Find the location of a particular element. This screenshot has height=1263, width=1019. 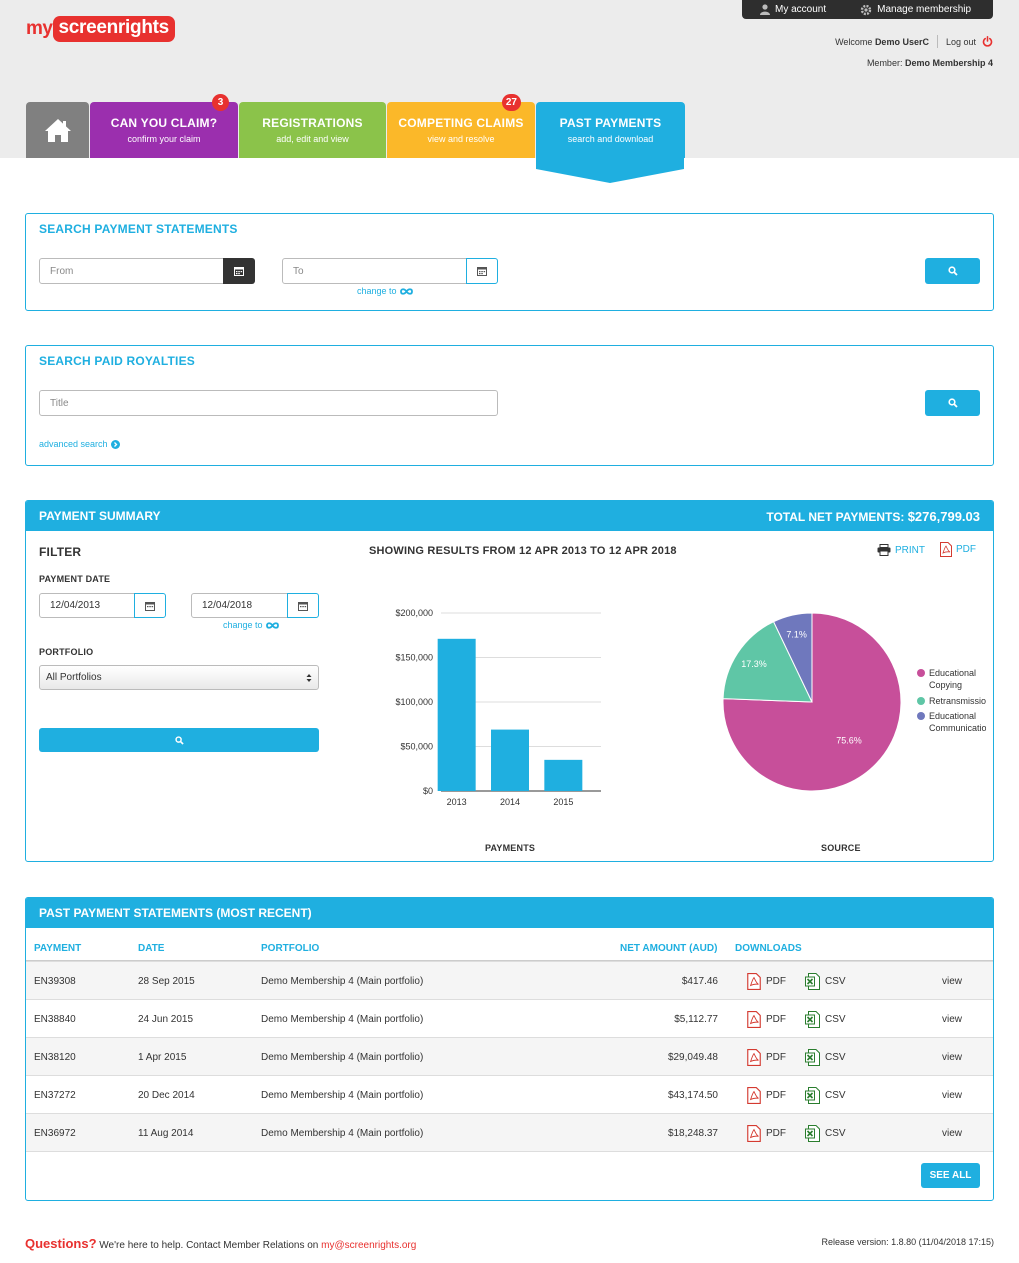

logo: my screenrights is located at coordinates (100, 29).